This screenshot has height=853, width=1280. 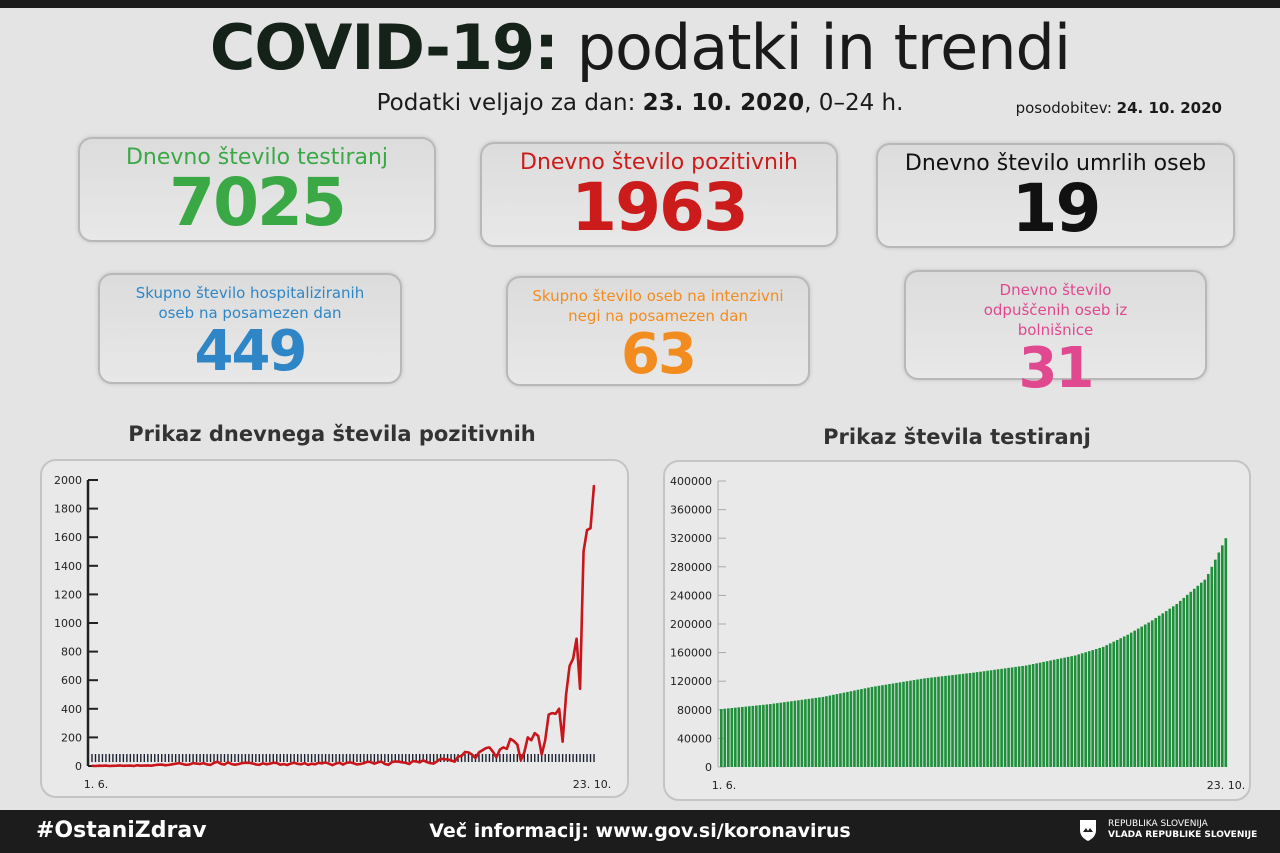 What do you see at coordinates (68, 594) in the screenshot?
I see `y-tick-label: 1200` at bounding box center [68, 594].